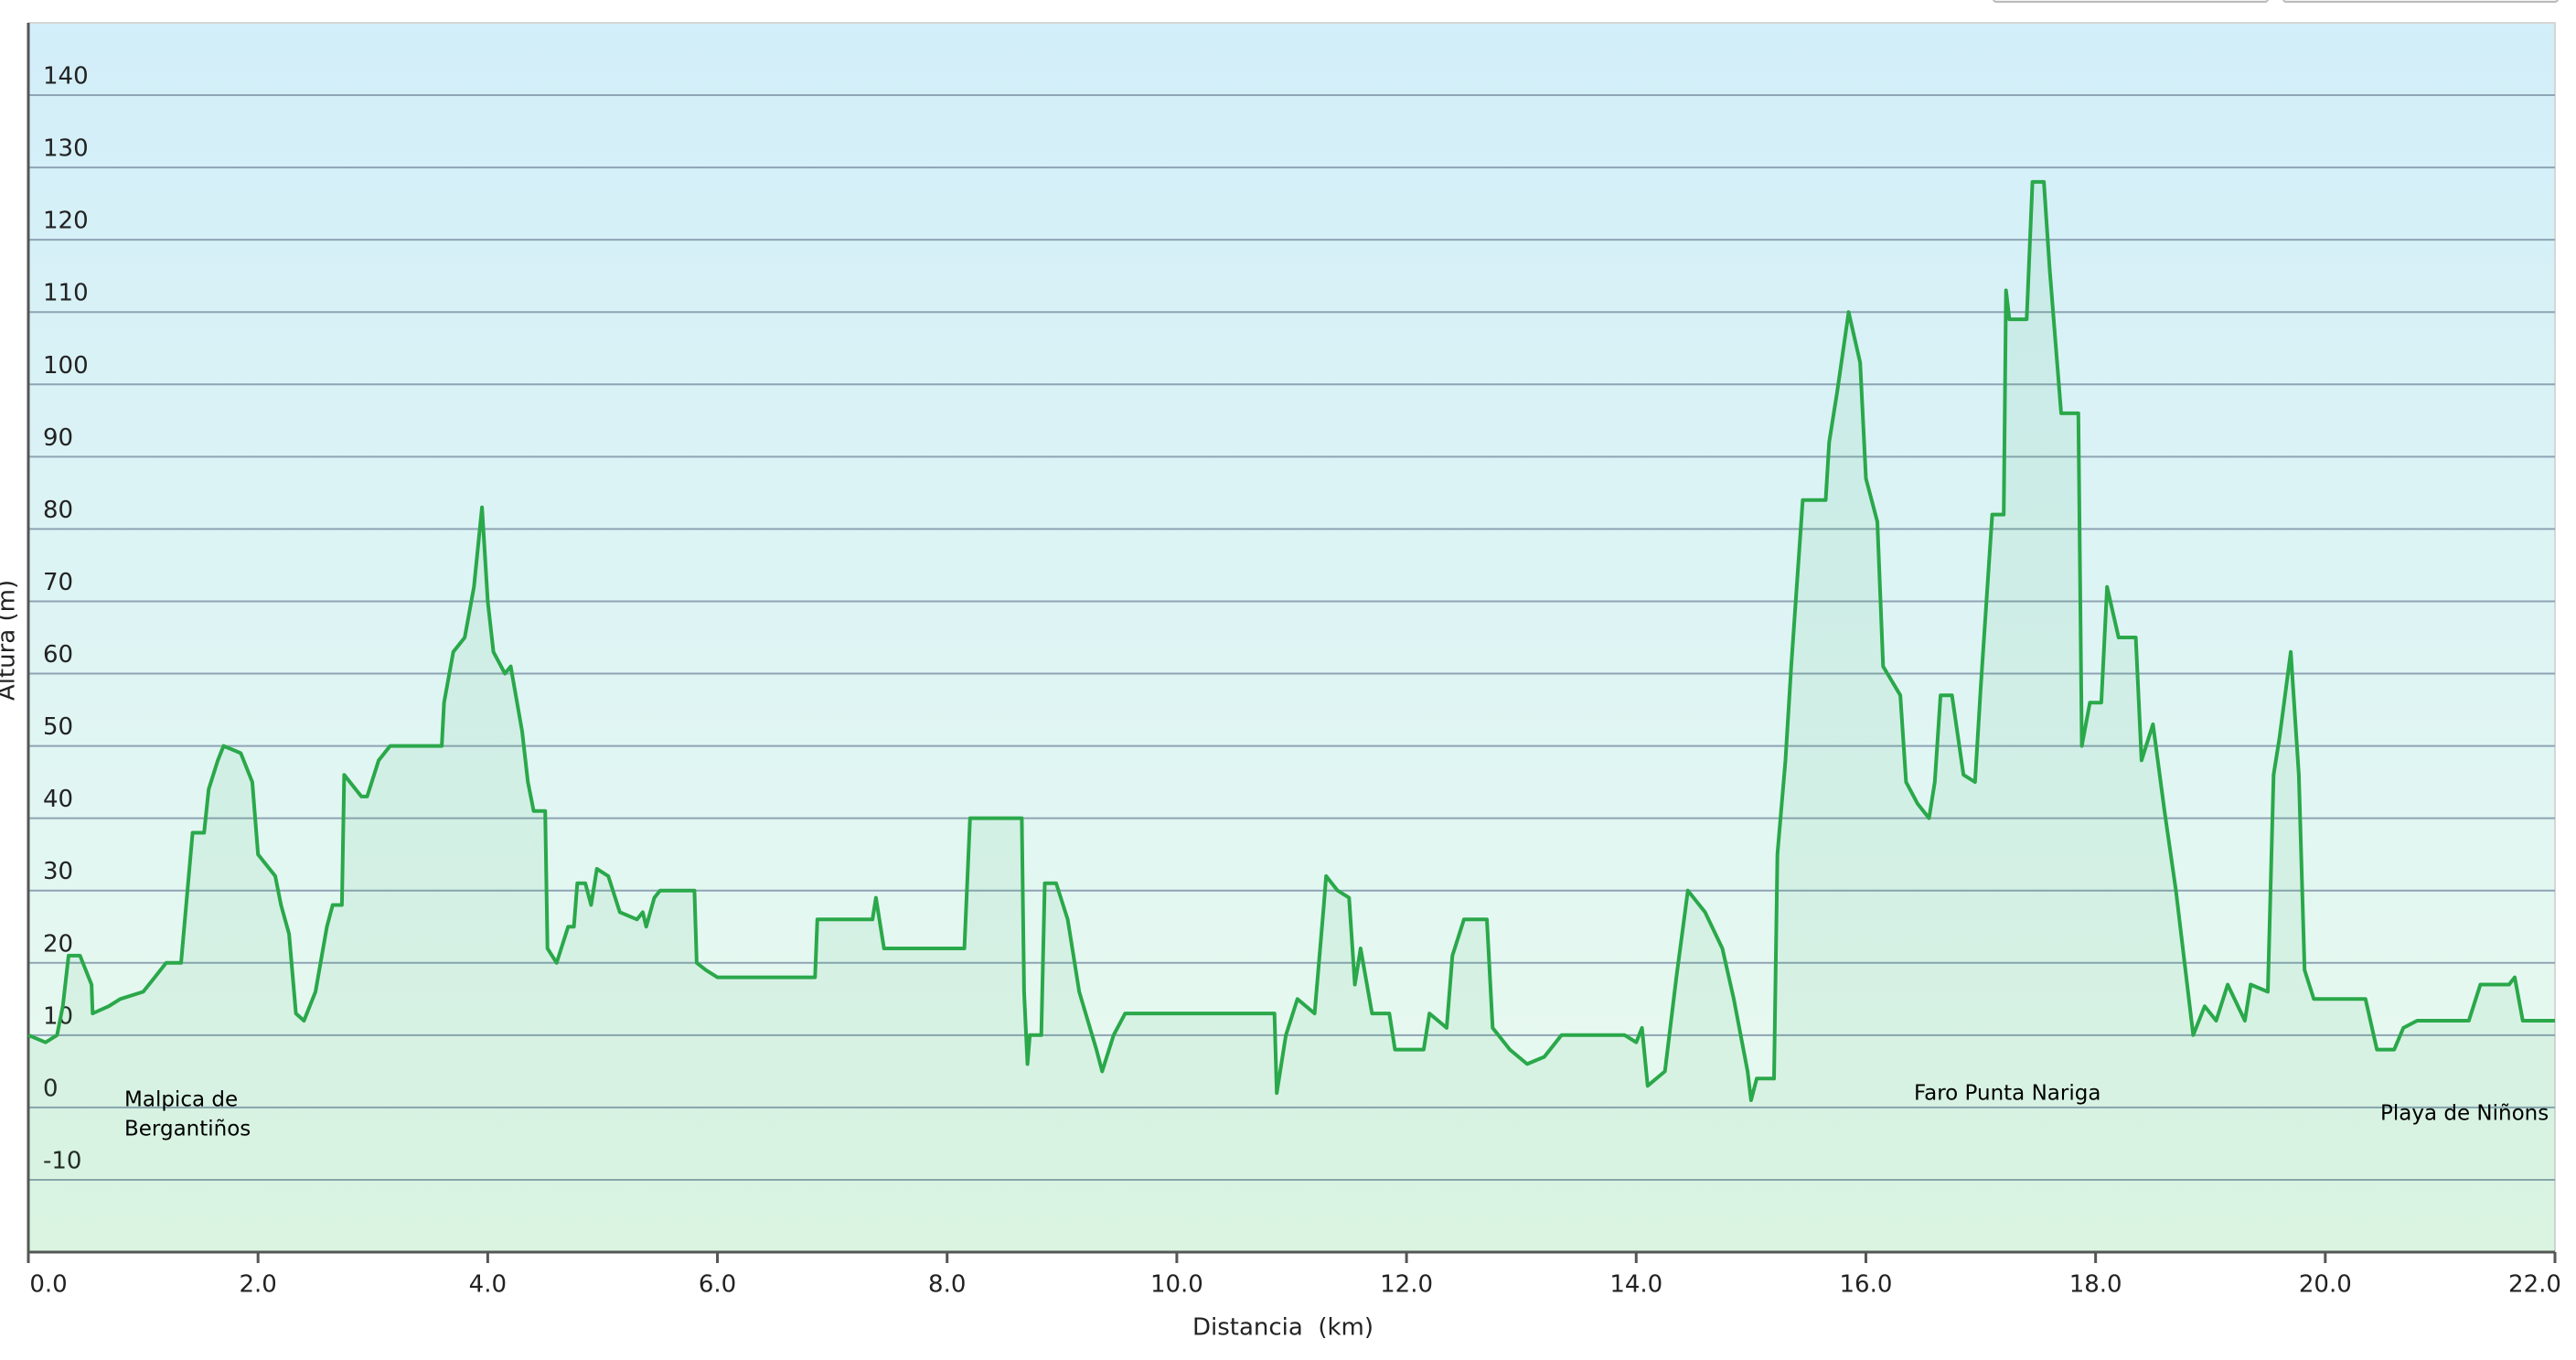 The width and height of the screenshot is (2576, 1360). Describe the element at coordinates (1176, 1285) in the screenshot. I see `x-tick-label: 10.0` at that location.